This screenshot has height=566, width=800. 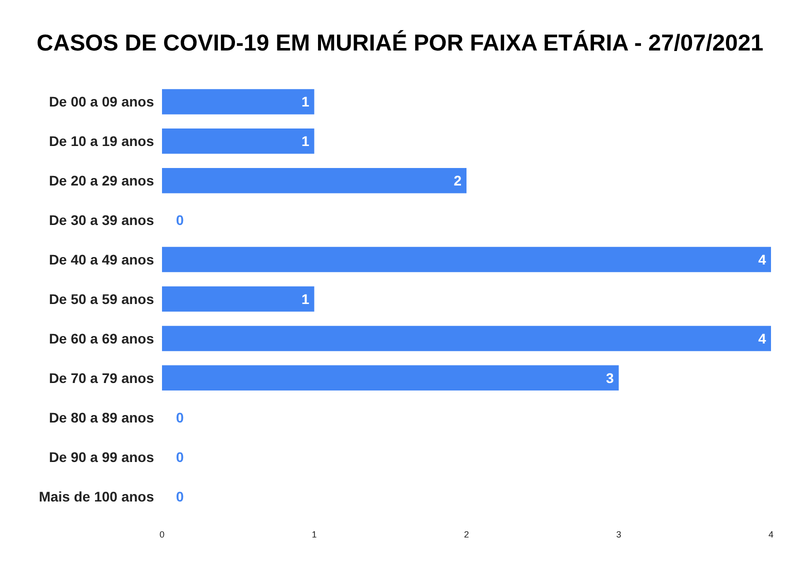 What do you see at coordinates (101, 102) in the screenshot?
I see `y-tick-label: De 00 a 09 anos` at bounding box center [101, 102].